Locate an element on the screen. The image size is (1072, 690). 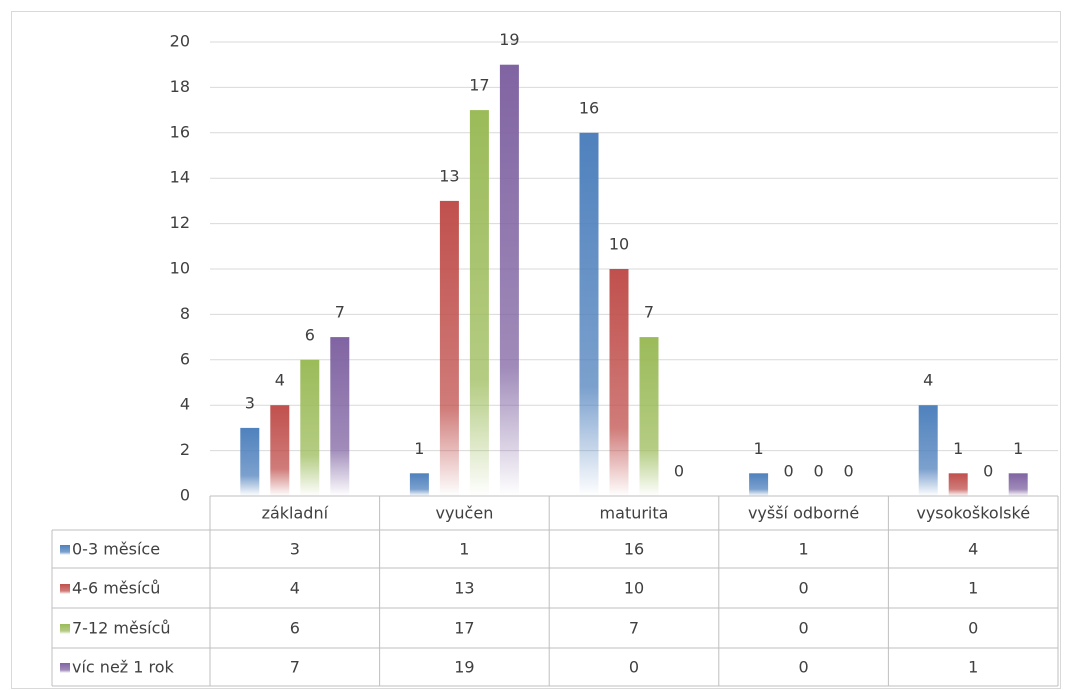
legend-label: víc než 1 rok is located at coordinates (123, 667).